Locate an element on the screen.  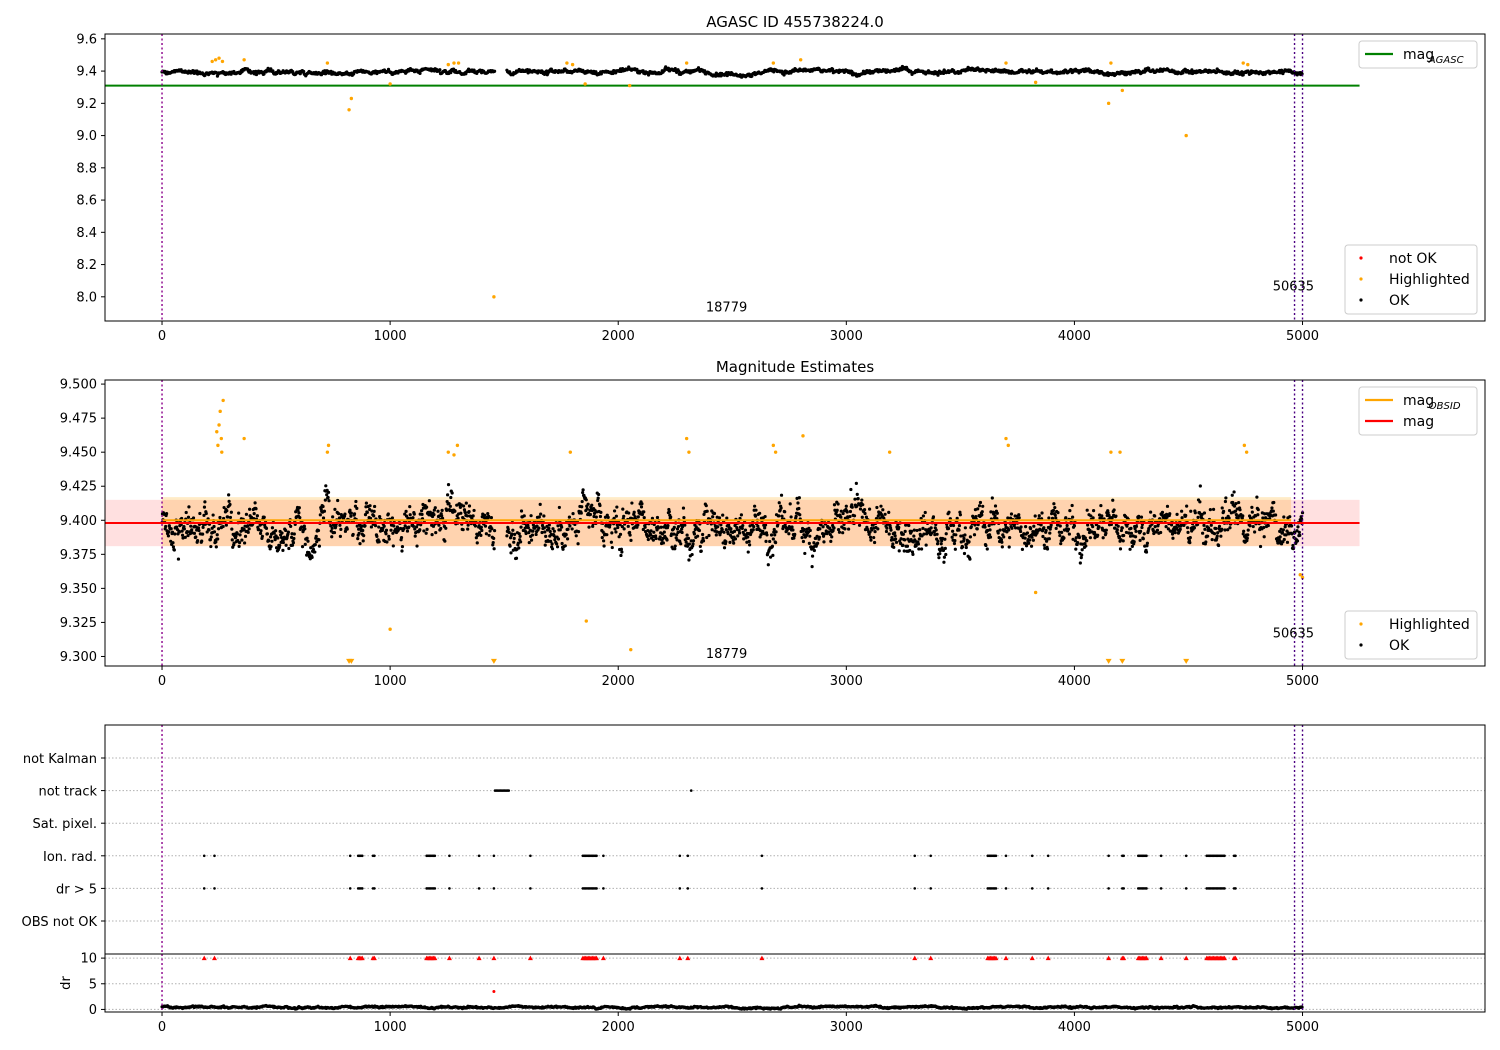
panel1-ytick-label: 8.2 is located at coordinates (86, 265).